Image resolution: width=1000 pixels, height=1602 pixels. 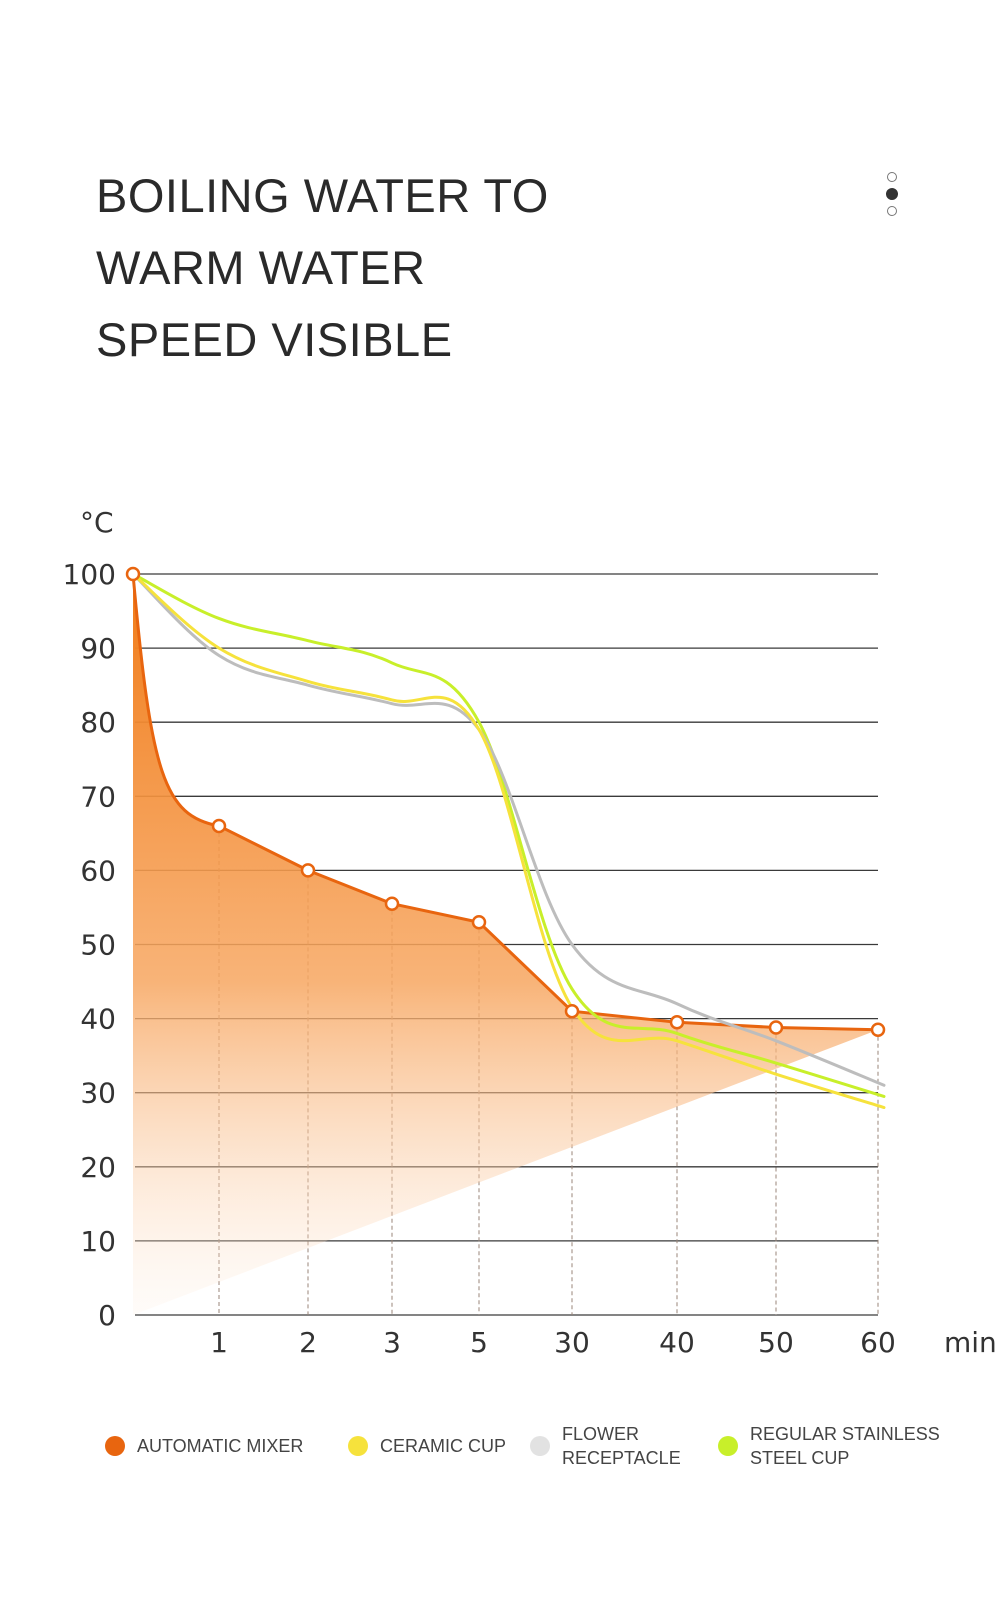 I want to click on x-tick-label: 5, so click(x=479, y=1342).